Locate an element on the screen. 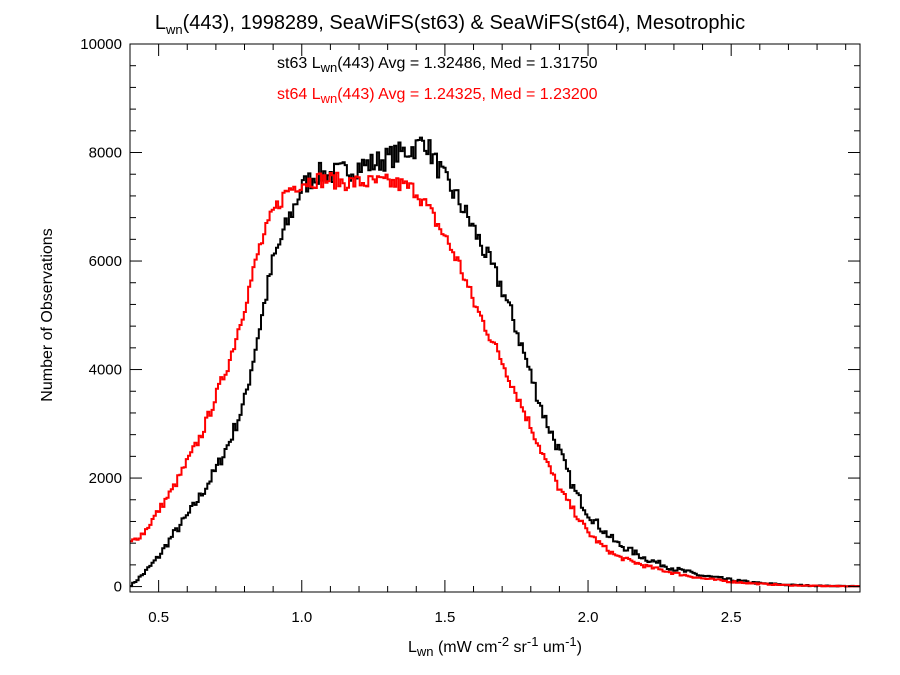 The height and width of the screenshot is (675, 900). x-tick-label: 1.0 is located at coordinates (301, 617).